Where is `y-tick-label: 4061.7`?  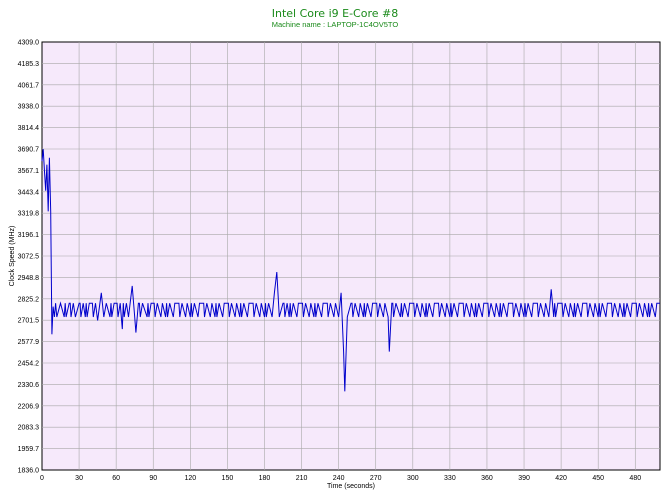 y-tick-label: 4061.7 is located at coordinates (29, 85).